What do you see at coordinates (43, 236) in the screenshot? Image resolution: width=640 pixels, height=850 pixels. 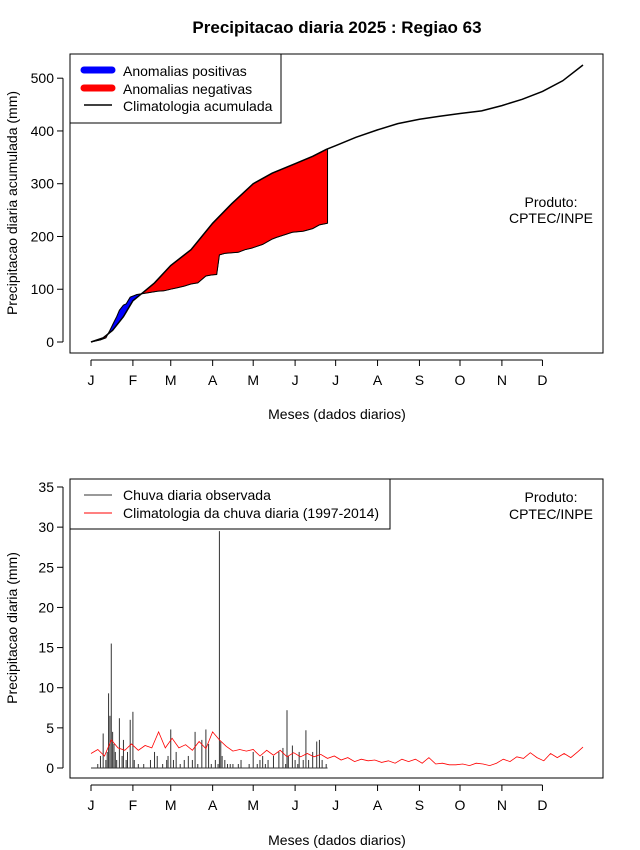 I see `y-tick-label: 200` at bounding box center [43, 236].